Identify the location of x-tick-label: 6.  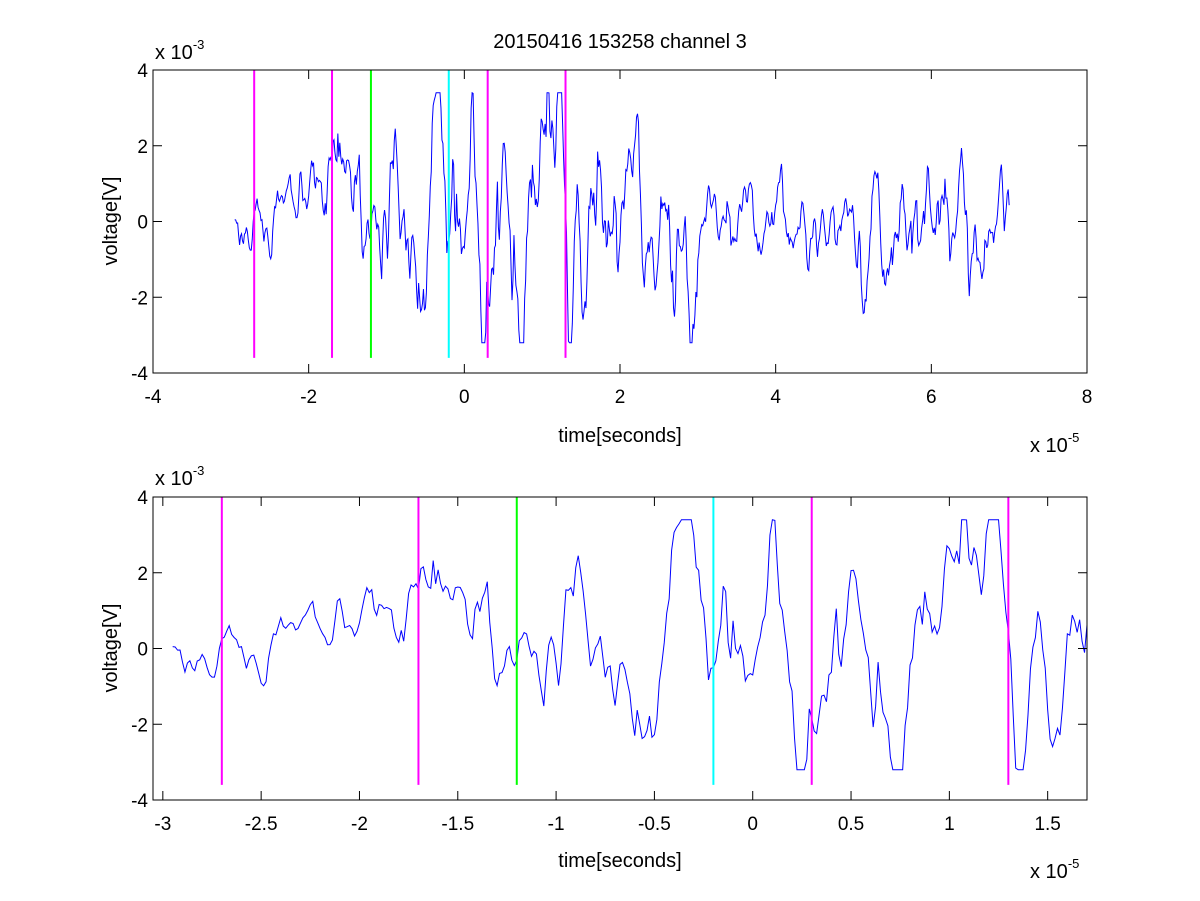
(931, 397).